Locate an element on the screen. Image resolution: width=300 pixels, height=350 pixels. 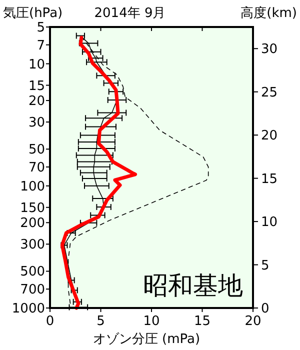
y-tick-label: 7 is located at coordinates (40, 46).